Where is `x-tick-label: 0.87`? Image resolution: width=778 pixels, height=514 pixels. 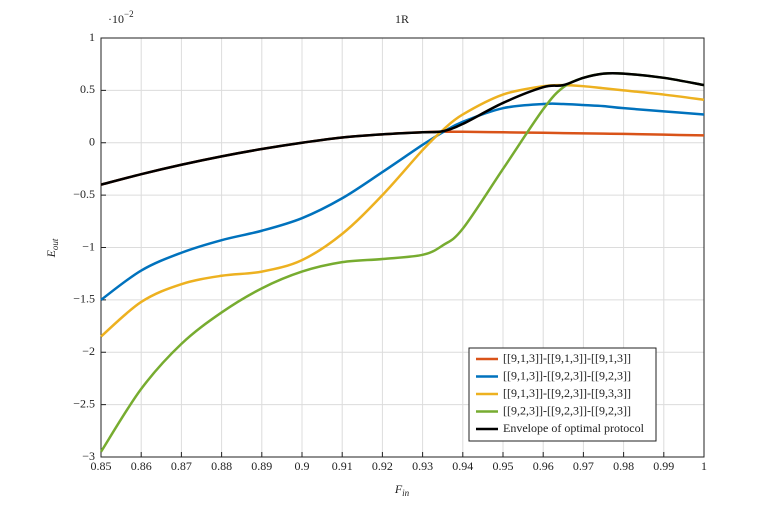
x-tick-label: 0.87 is located at coordinates (181, 466).